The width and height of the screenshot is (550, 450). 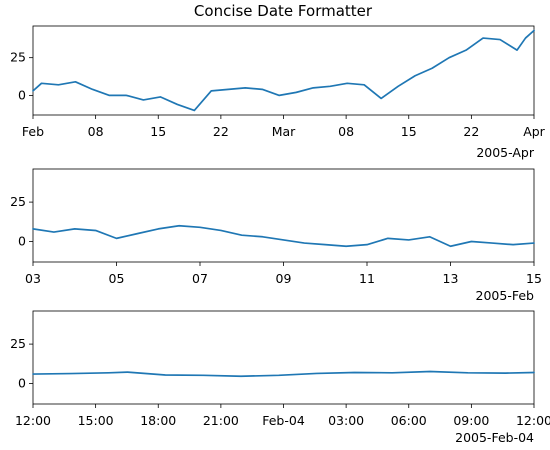 What do you see at coordinates (22, 241) in the screenshot?
I see `middle-ytick-label-0: 0` at bounding box center [22, 241].